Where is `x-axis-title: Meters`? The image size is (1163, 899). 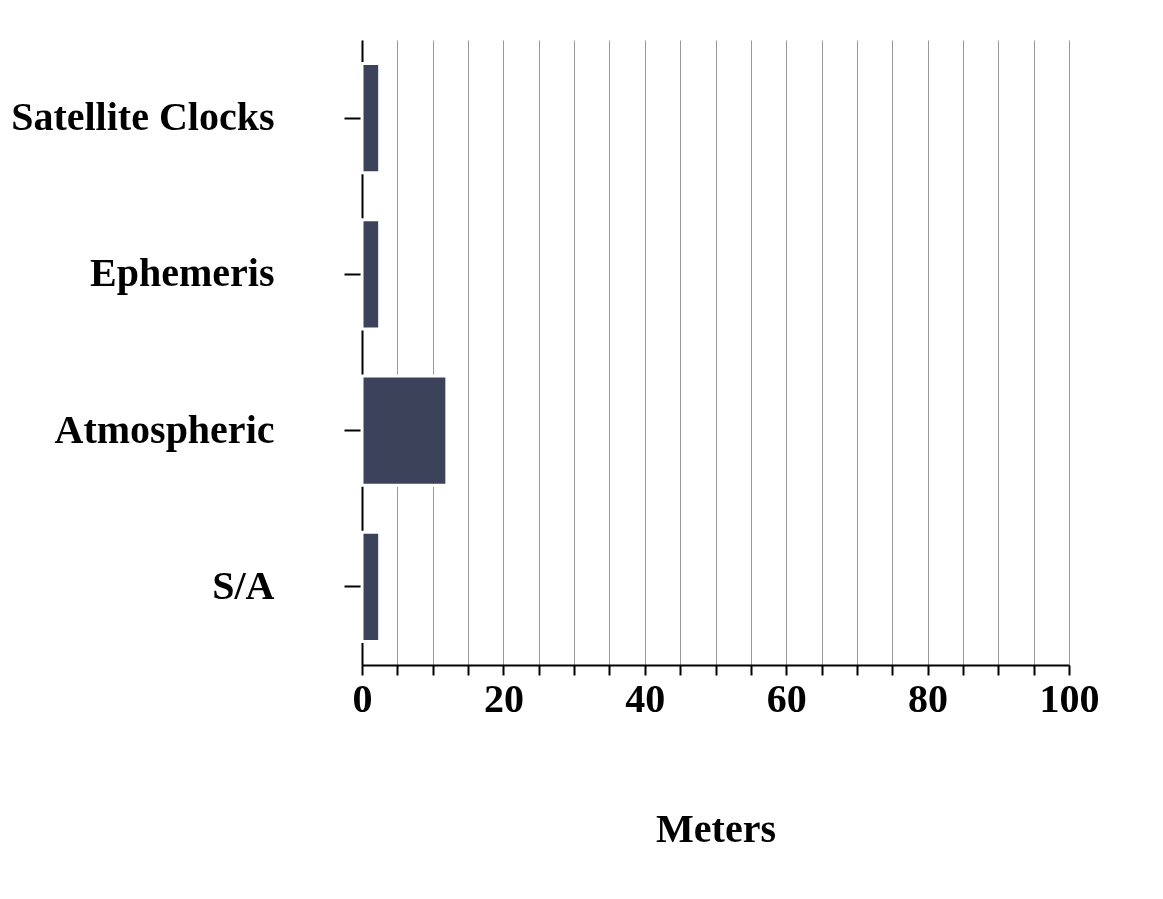 x-axis-title: Meters is located at coordinates (716, 828).